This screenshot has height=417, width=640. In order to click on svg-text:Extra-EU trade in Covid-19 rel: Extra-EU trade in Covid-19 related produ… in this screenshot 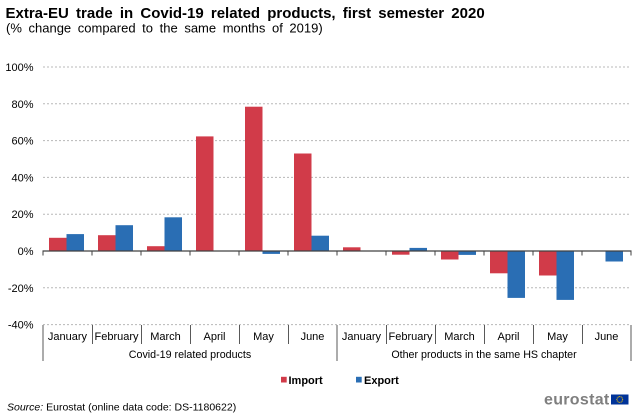, I will do `click(245, 13)`.